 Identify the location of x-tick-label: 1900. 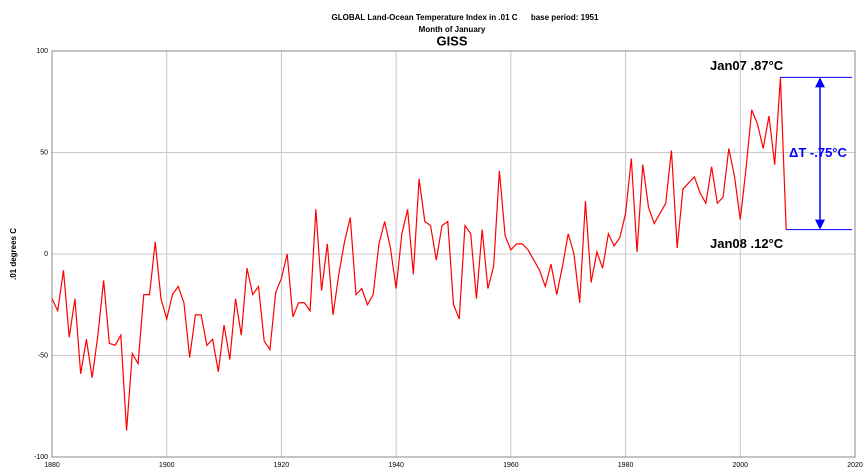
(167, 465).